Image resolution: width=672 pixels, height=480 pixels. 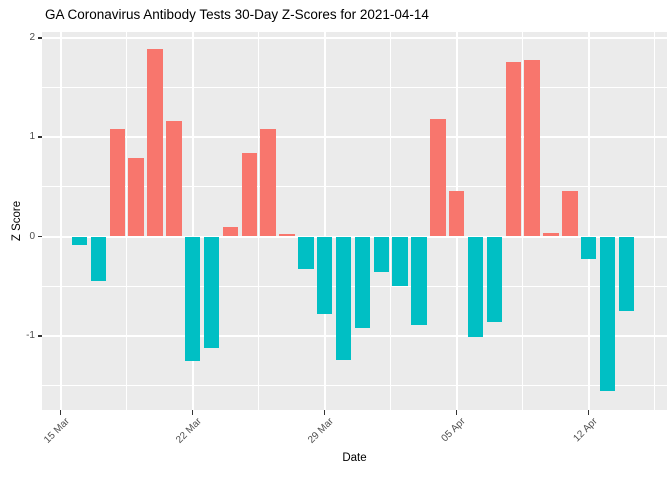 I want to click on x-tick-label: 05 Apr, so click(x=453, y=430).